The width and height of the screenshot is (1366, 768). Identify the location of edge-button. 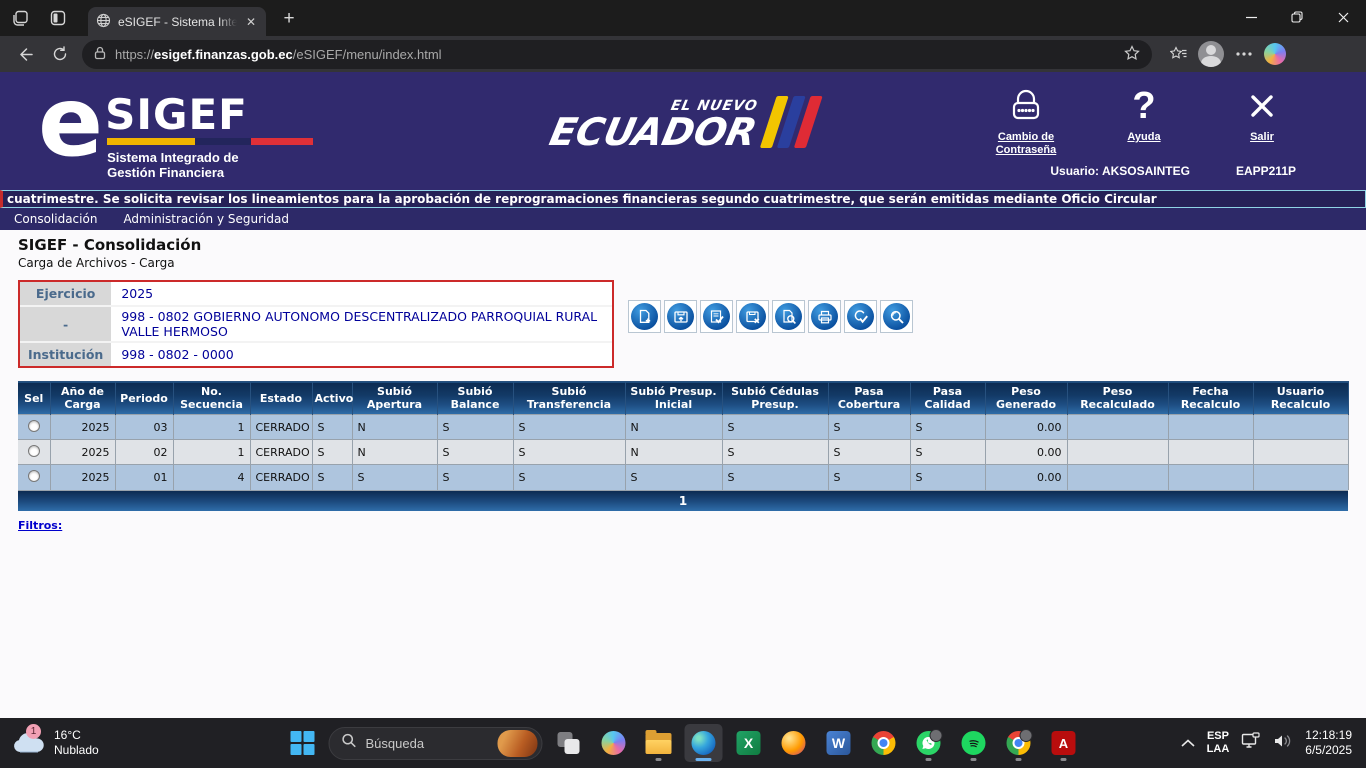
(703, 743).